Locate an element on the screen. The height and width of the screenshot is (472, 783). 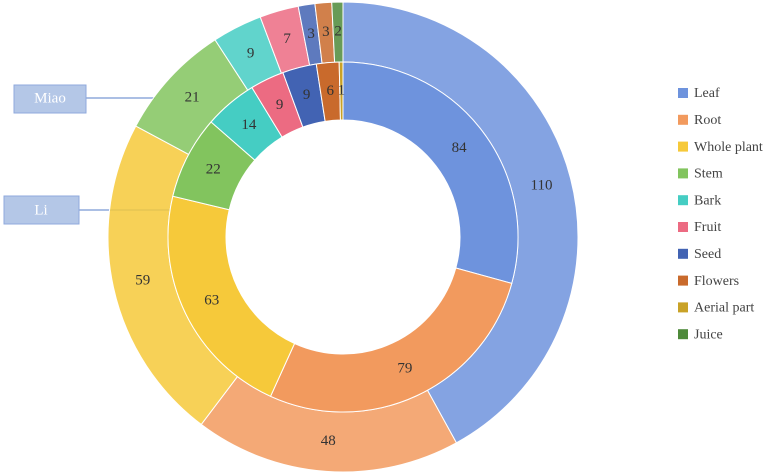
series-label: Li is located at coordinates (40, 210).